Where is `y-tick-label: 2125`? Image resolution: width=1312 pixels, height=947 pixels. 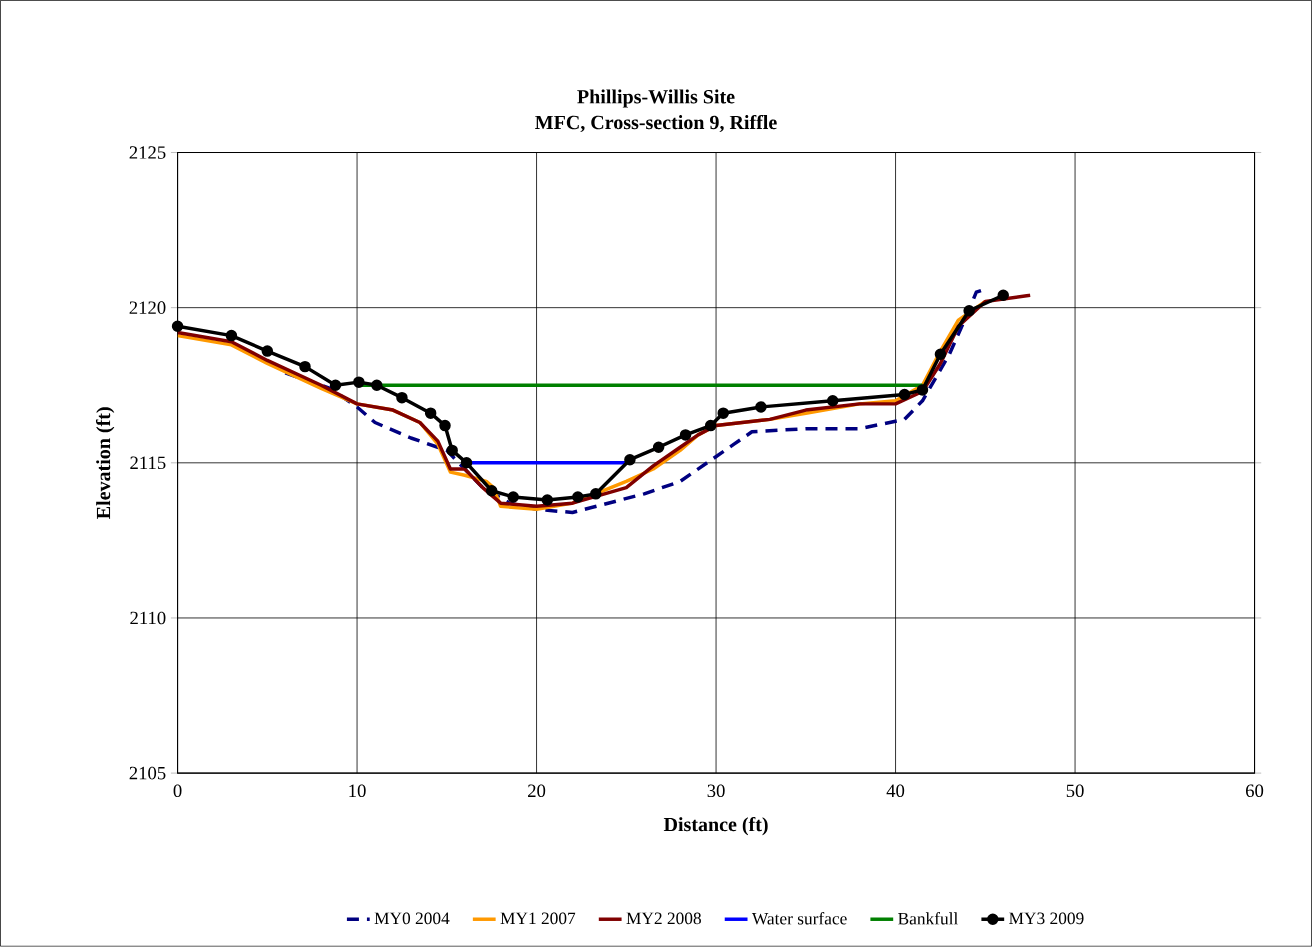
y-tick-label: 2125 is located at coordinates (147, 152).